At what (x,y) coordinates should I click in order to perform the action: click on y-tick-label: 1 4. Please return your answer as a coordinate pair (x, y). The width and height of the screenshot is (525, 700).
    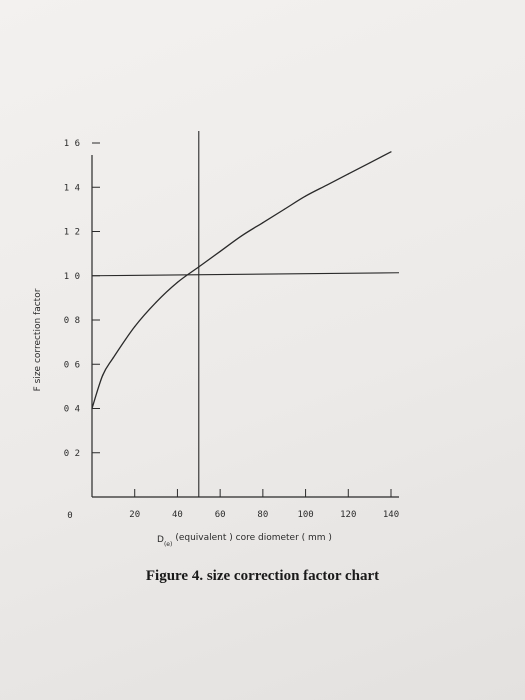
    Looking at the image, I should click on (72, 188).